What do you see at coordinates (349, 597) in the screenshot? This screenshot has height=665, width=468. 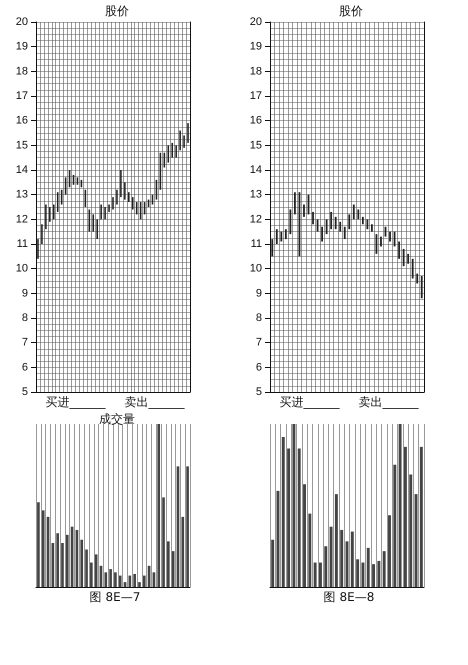 I see `caption: 图 8E—8` at bounding box center [349, 597].